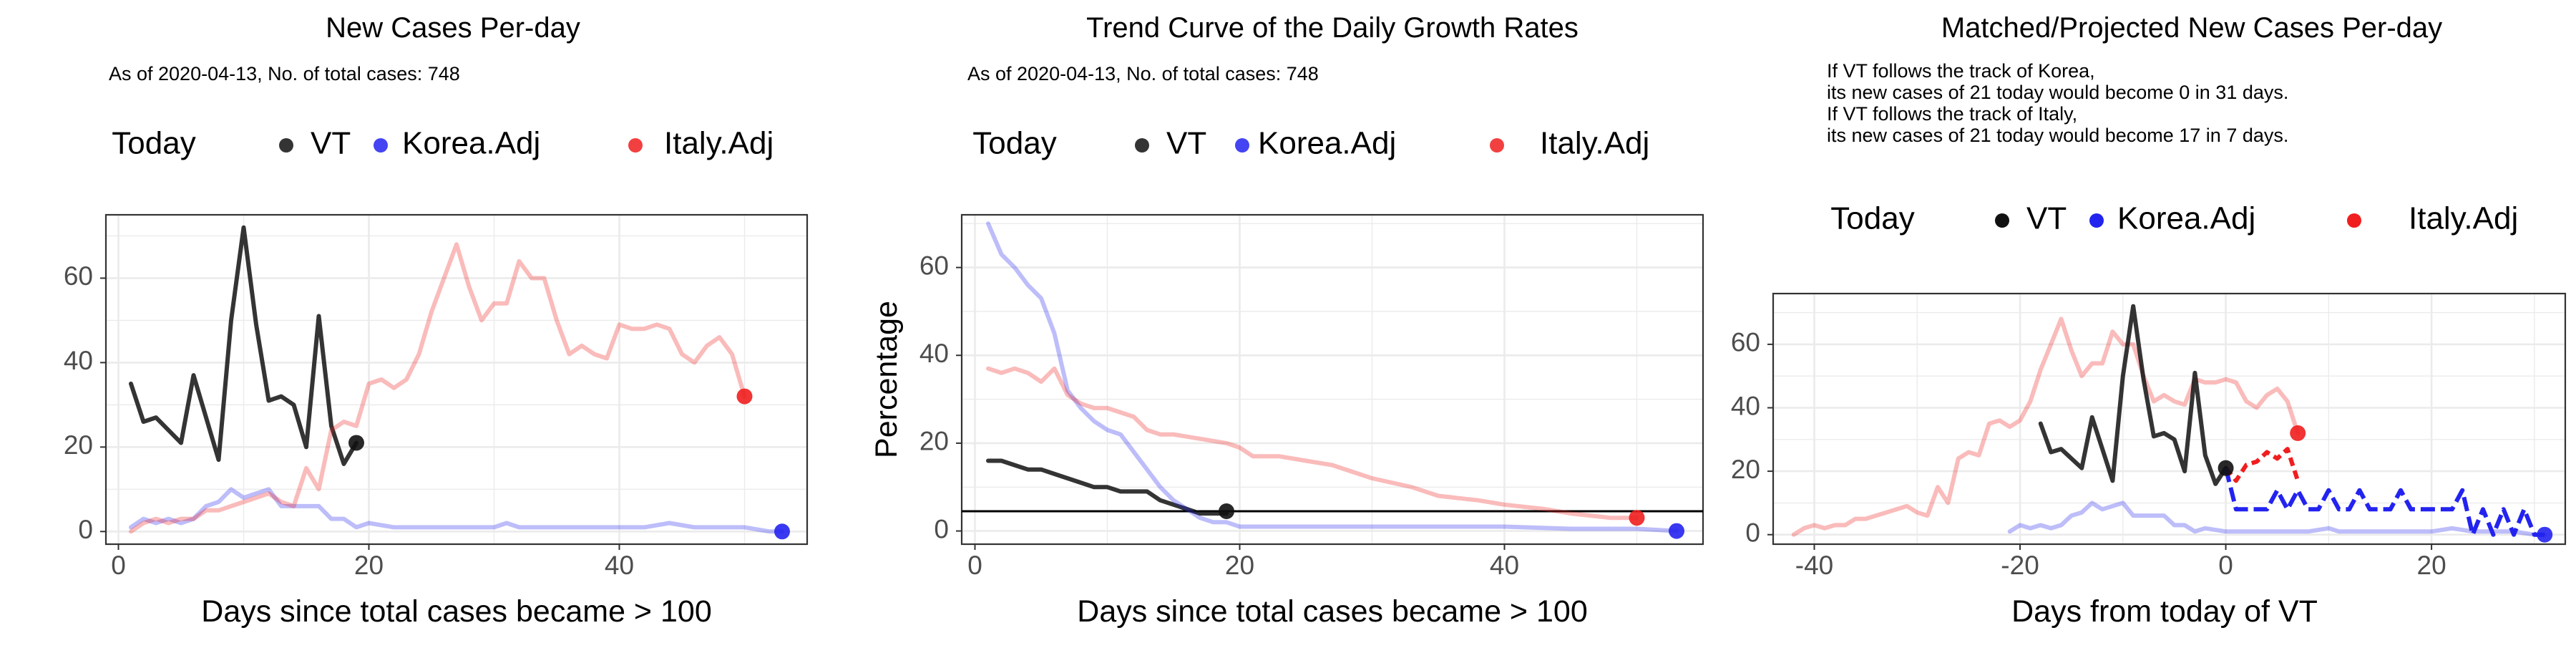 This screenshot has width=2576, height=648. Describe the element at coordinates (2191, 28) in the screenshot. I see `chart-title: Matched/Projected New Cases Per-day` at that location.